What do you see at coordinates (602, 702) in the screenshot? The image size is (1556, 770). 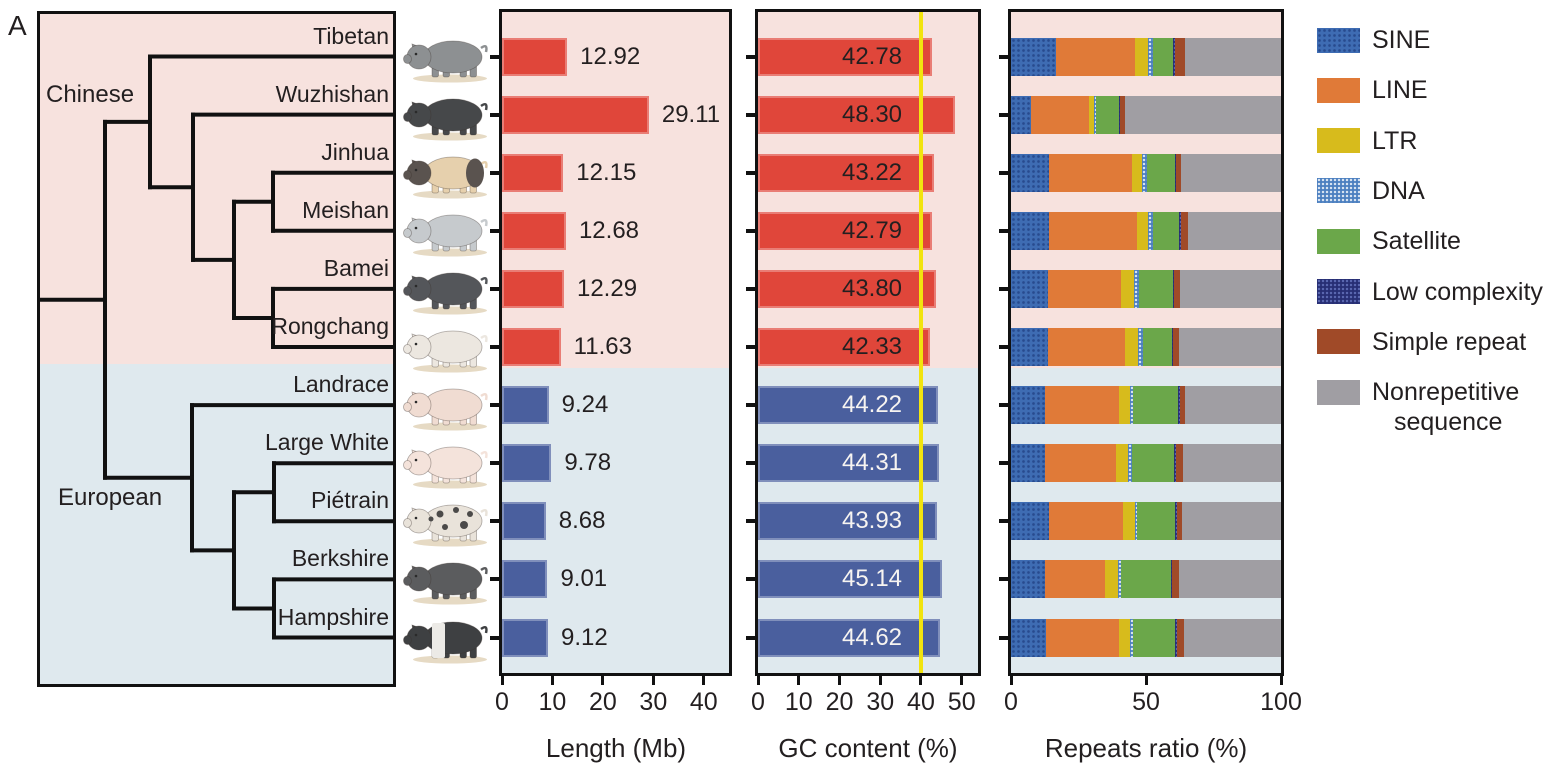 I see `len-xtick-label-20: 20` at bounding box center [602, 702].